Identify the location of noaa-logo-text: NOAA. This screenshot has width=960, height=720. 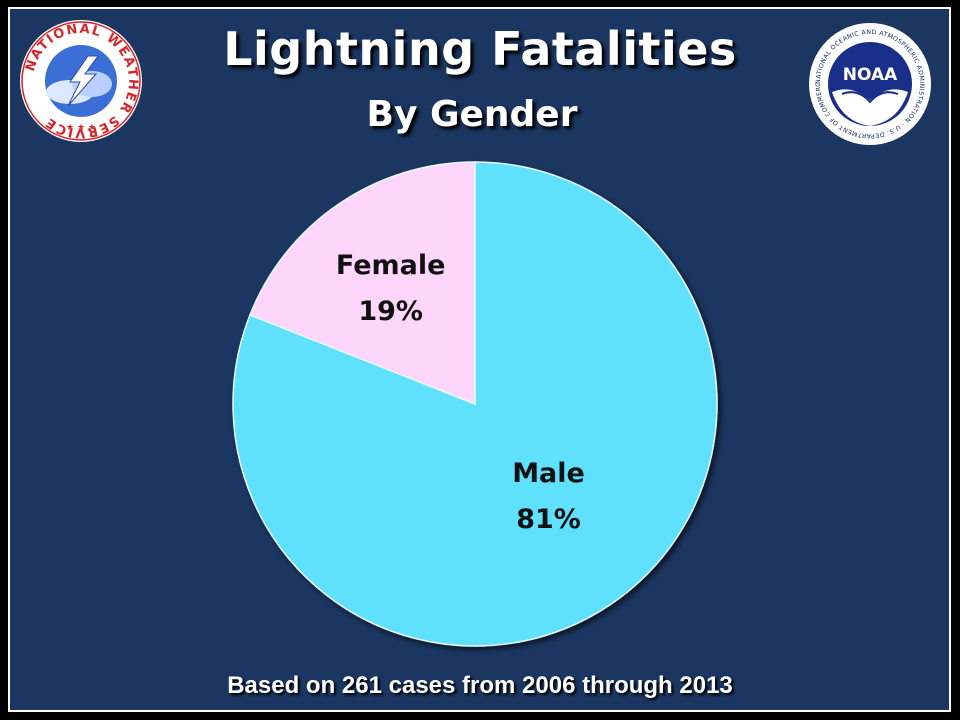
(870, 75).